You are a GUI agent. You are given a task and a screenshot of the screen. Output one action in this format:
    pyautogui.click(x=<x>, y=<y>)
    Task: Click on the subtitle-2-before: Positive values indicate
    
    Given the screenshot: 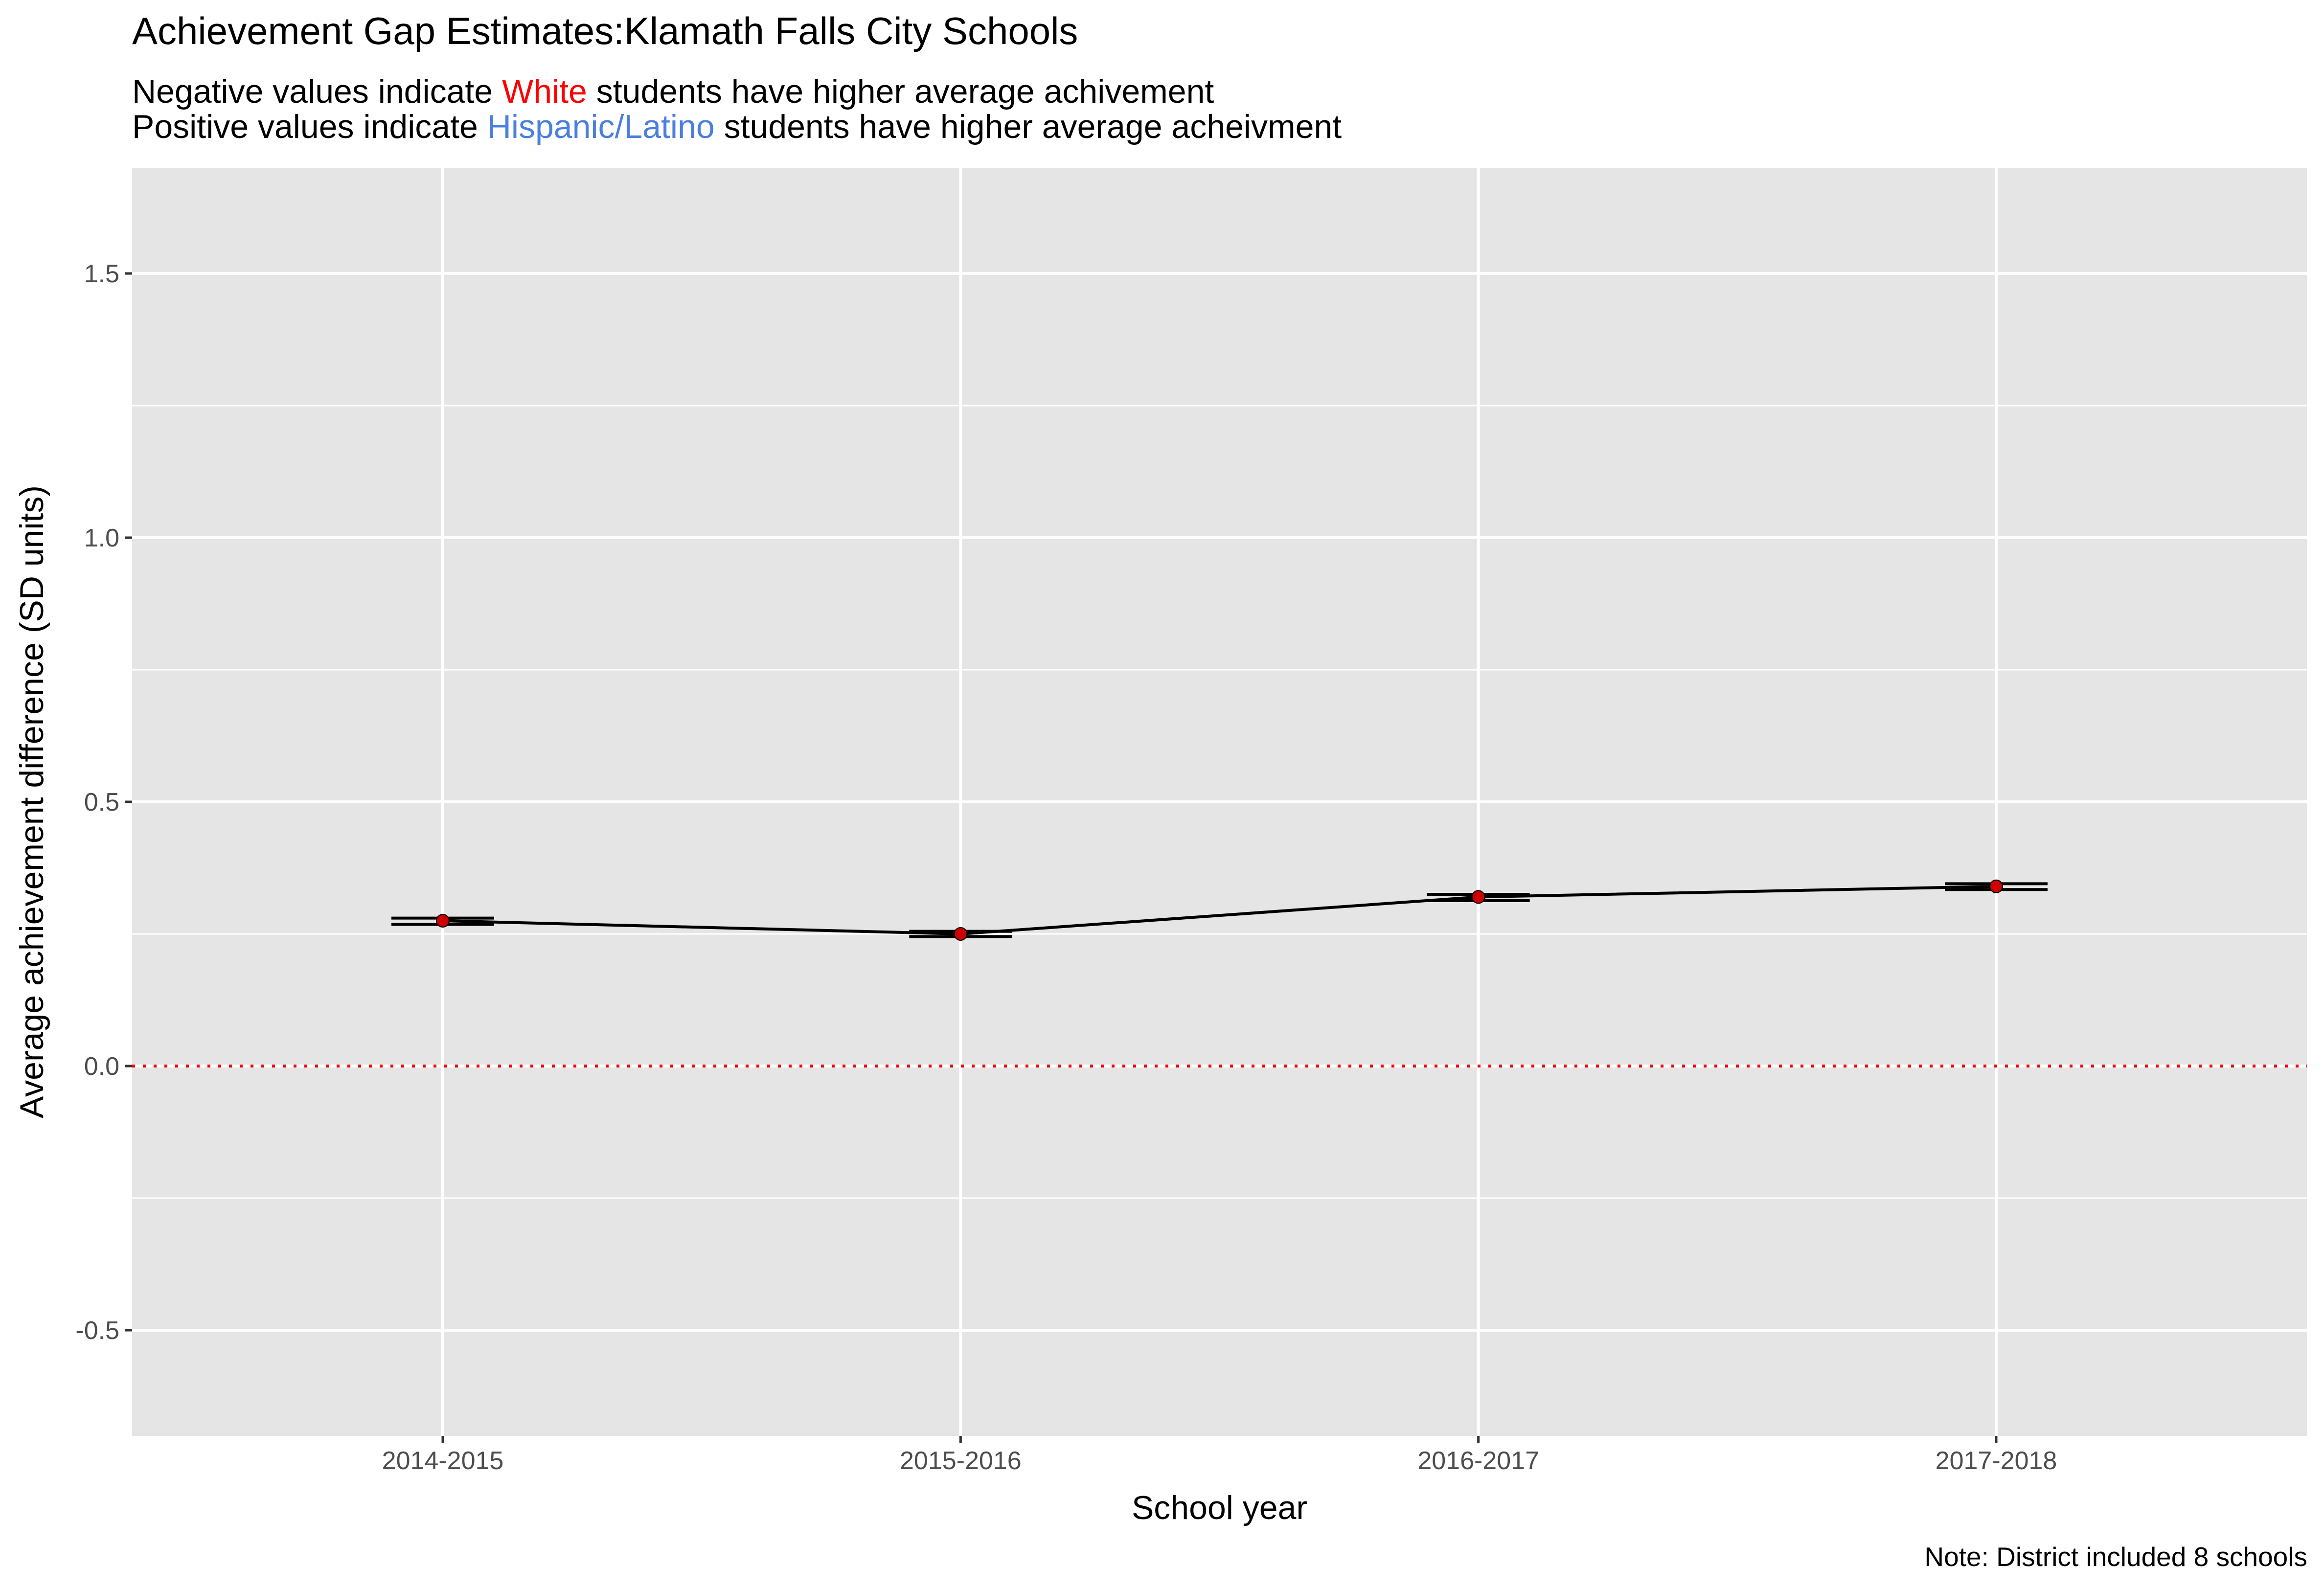 What is the action you would take?
    pyautogui.click(x=310, y=126)
    